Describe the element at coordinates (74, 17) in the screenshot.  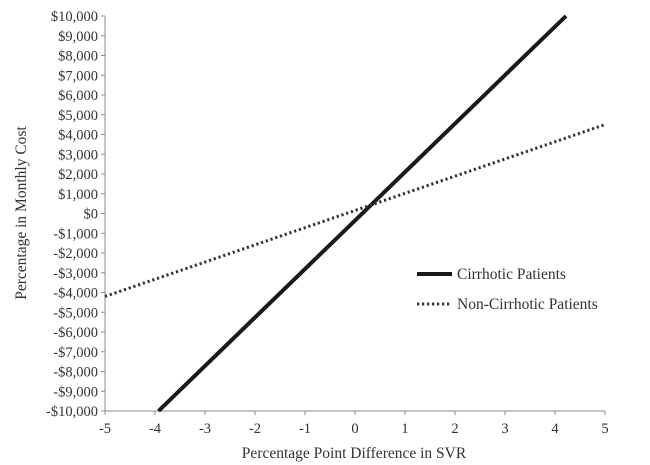
I see `y-tick-label: $10,000` at that location.